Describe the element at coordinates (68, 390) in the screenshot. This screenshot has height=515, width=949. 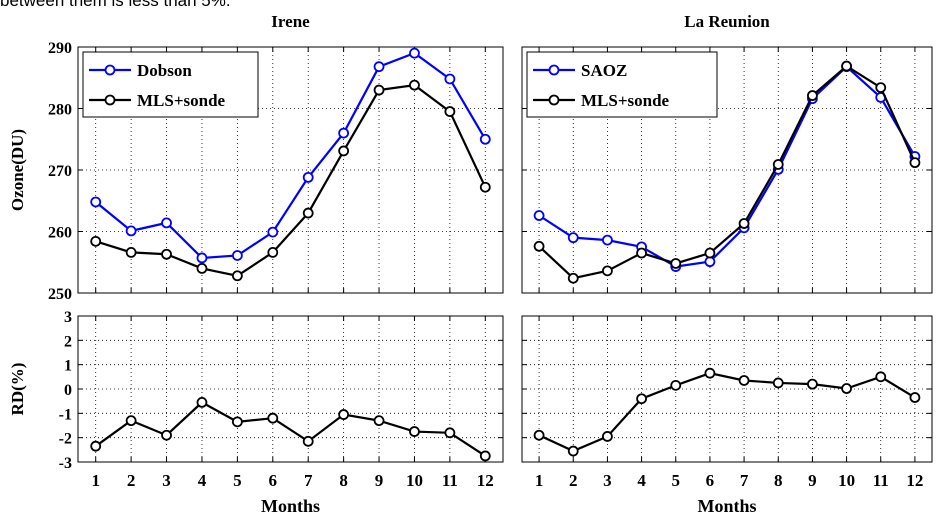
I see `irene-rd-ytick-label: 0` at that location.